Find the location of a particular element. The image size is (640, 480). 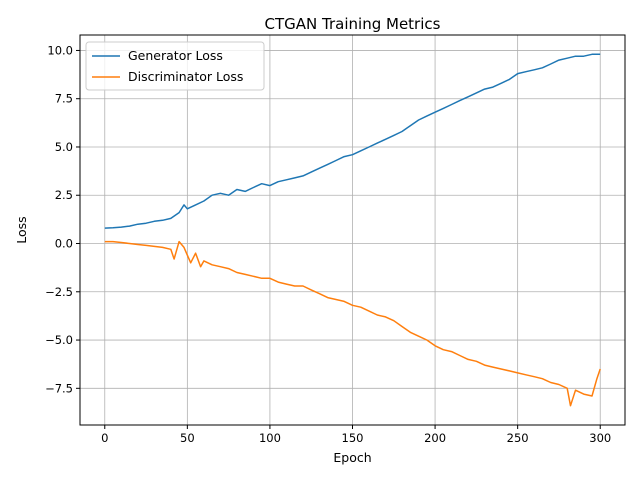

y-tick-label: −7.5 is located at coordinates (59, 388).